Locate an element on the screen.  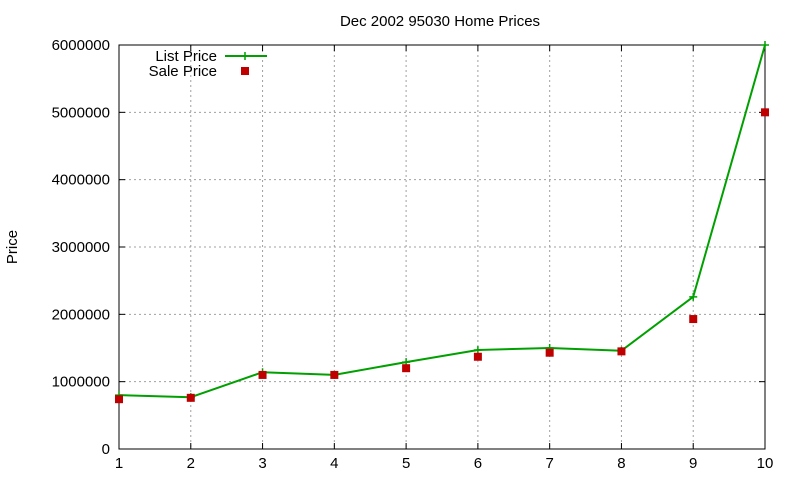
x-tick-label: 9 is located at coordinates (693, 463).